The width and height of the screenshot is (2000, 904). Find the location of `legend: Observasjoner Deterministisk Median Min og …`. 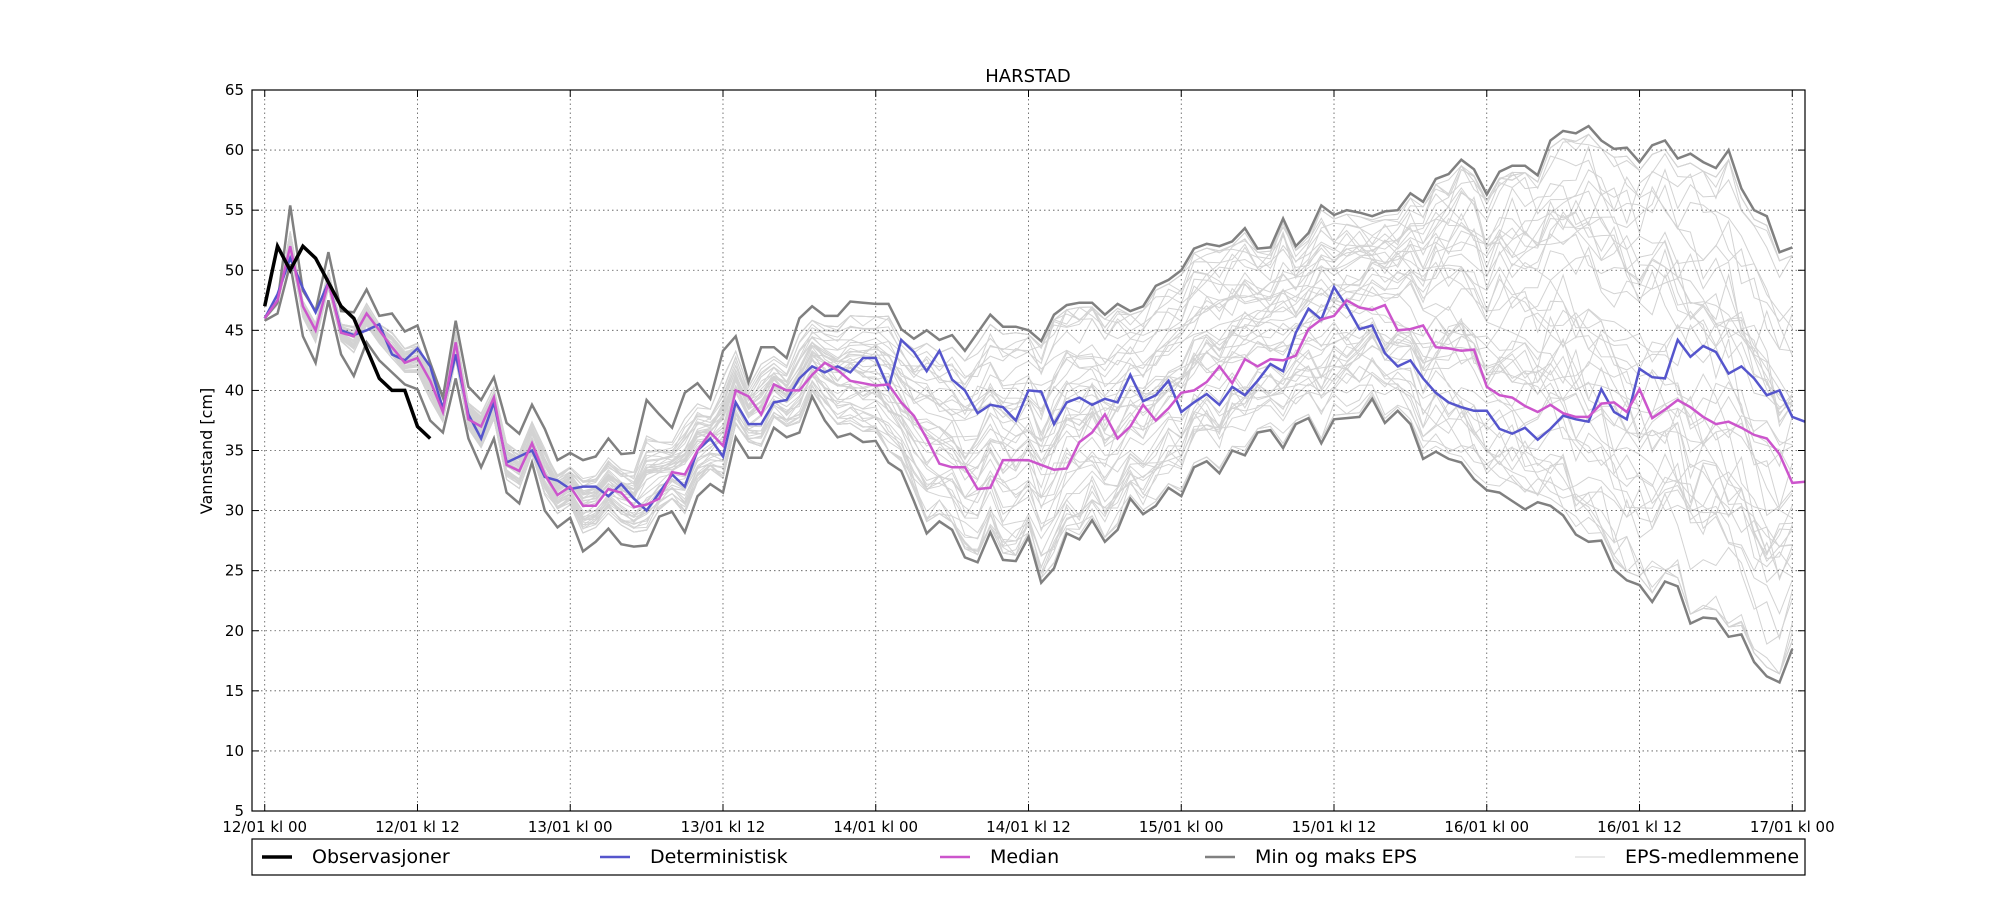

legend: Observasjoner Deterministisk Median Min og … is located at coordinates (1028, 857).